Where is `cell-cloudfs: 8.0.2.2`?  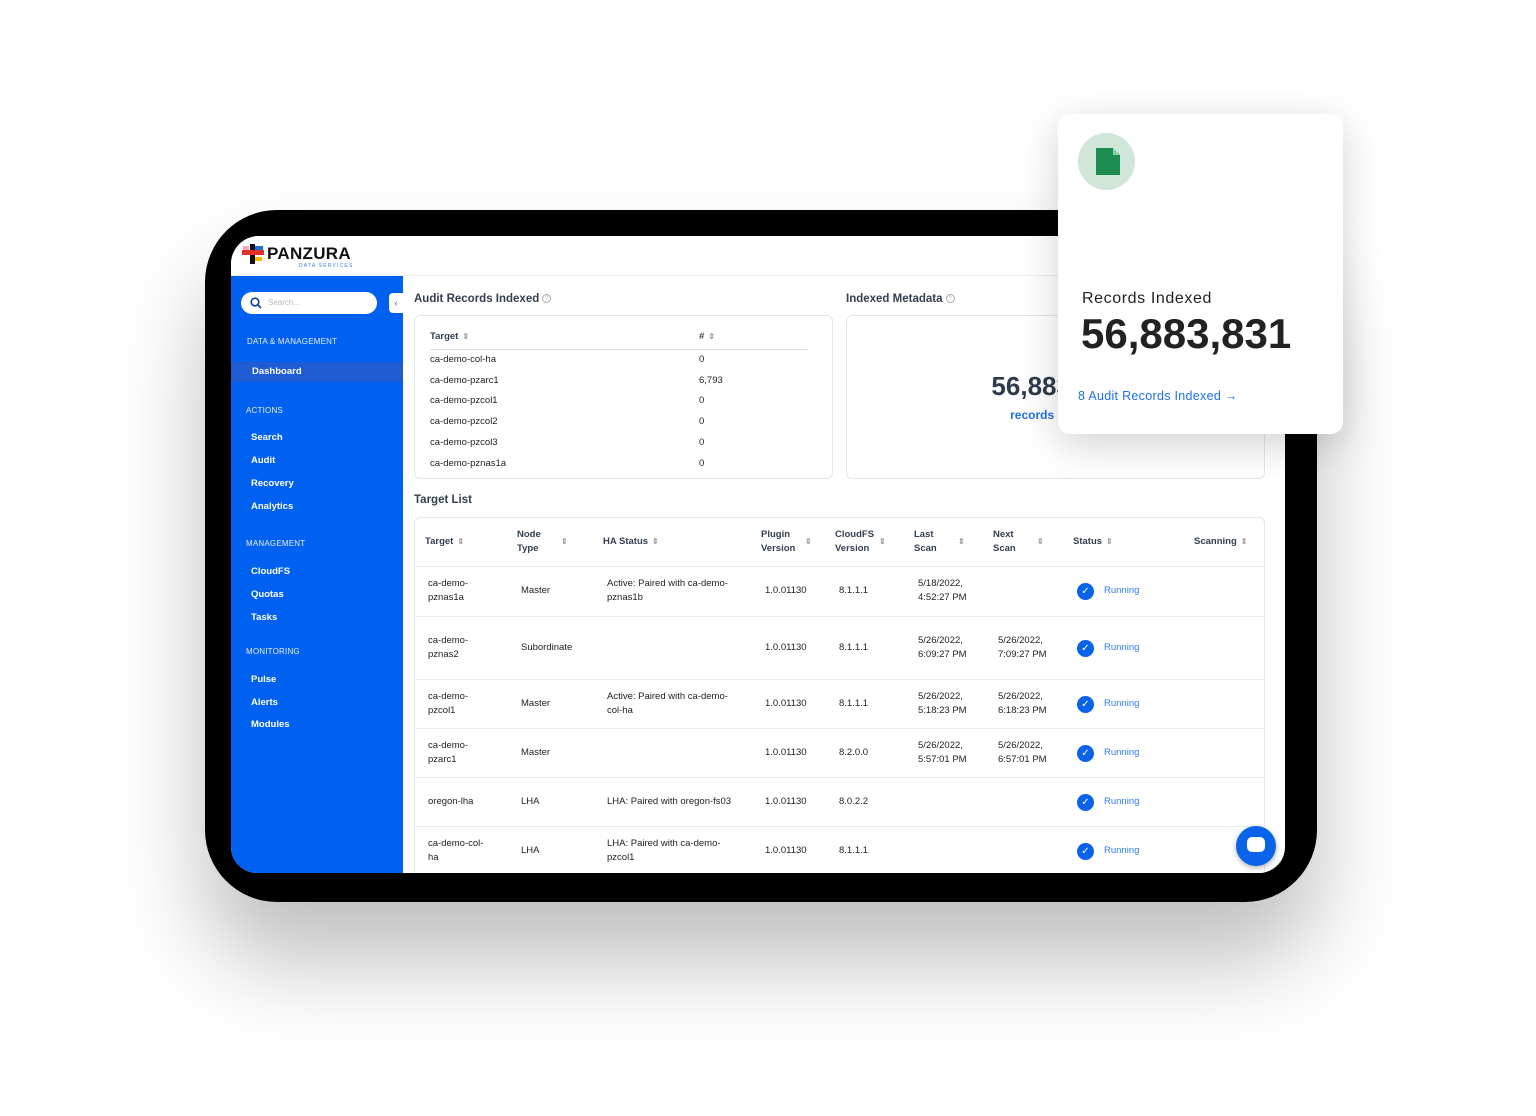
cell-cloudfs: 8.0.2.2 is located at coordinates (854, 801).